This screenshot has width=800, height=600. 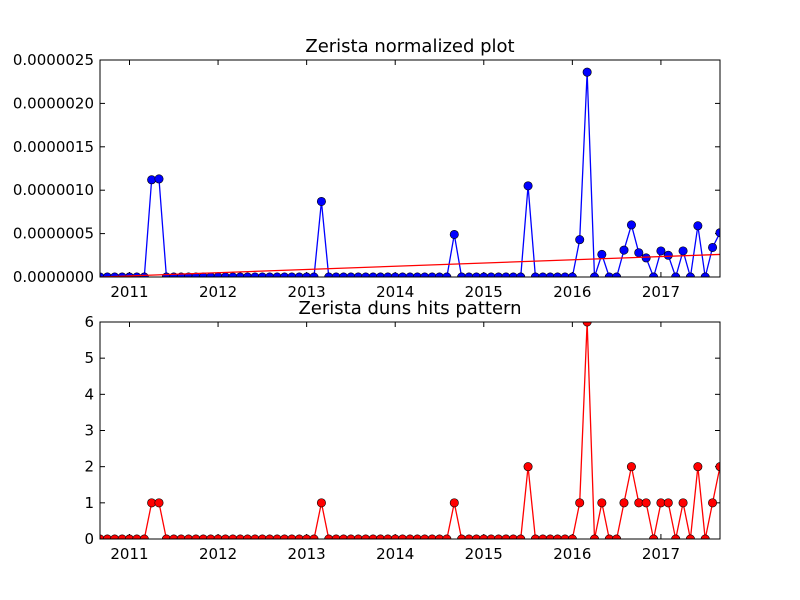 What do you see at coordinates (410, 265) in the screenshot?
I see `trend-line` at bounding box center [410, 265].